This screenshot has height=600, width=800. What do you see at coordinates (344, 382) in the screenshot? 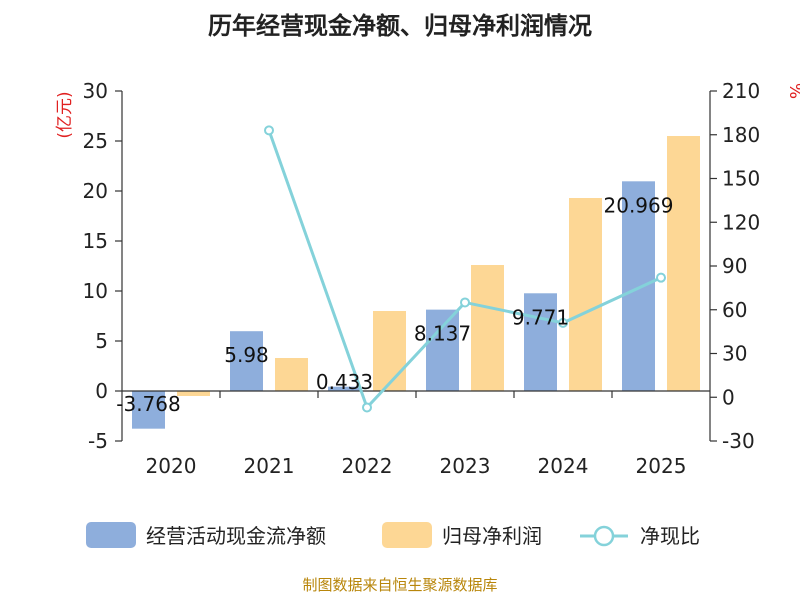
I see `data-label: 0.433` at bounding box center [344, 382].